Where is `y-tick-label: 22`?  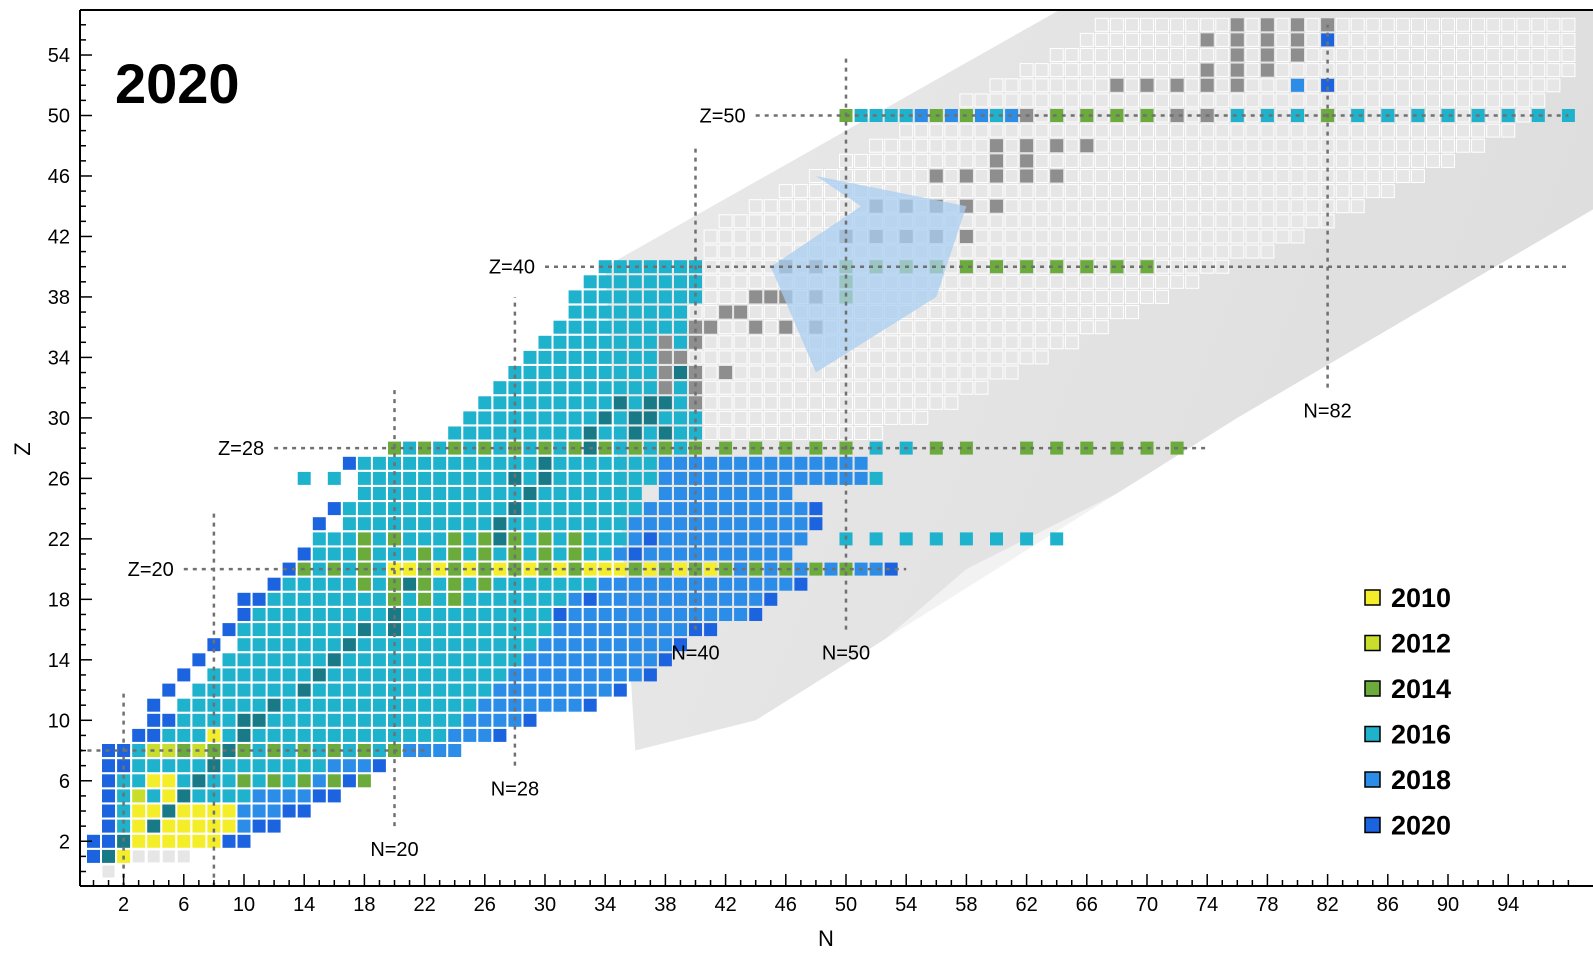 y-tick-label: 22 is located at coordinates (59, 540).